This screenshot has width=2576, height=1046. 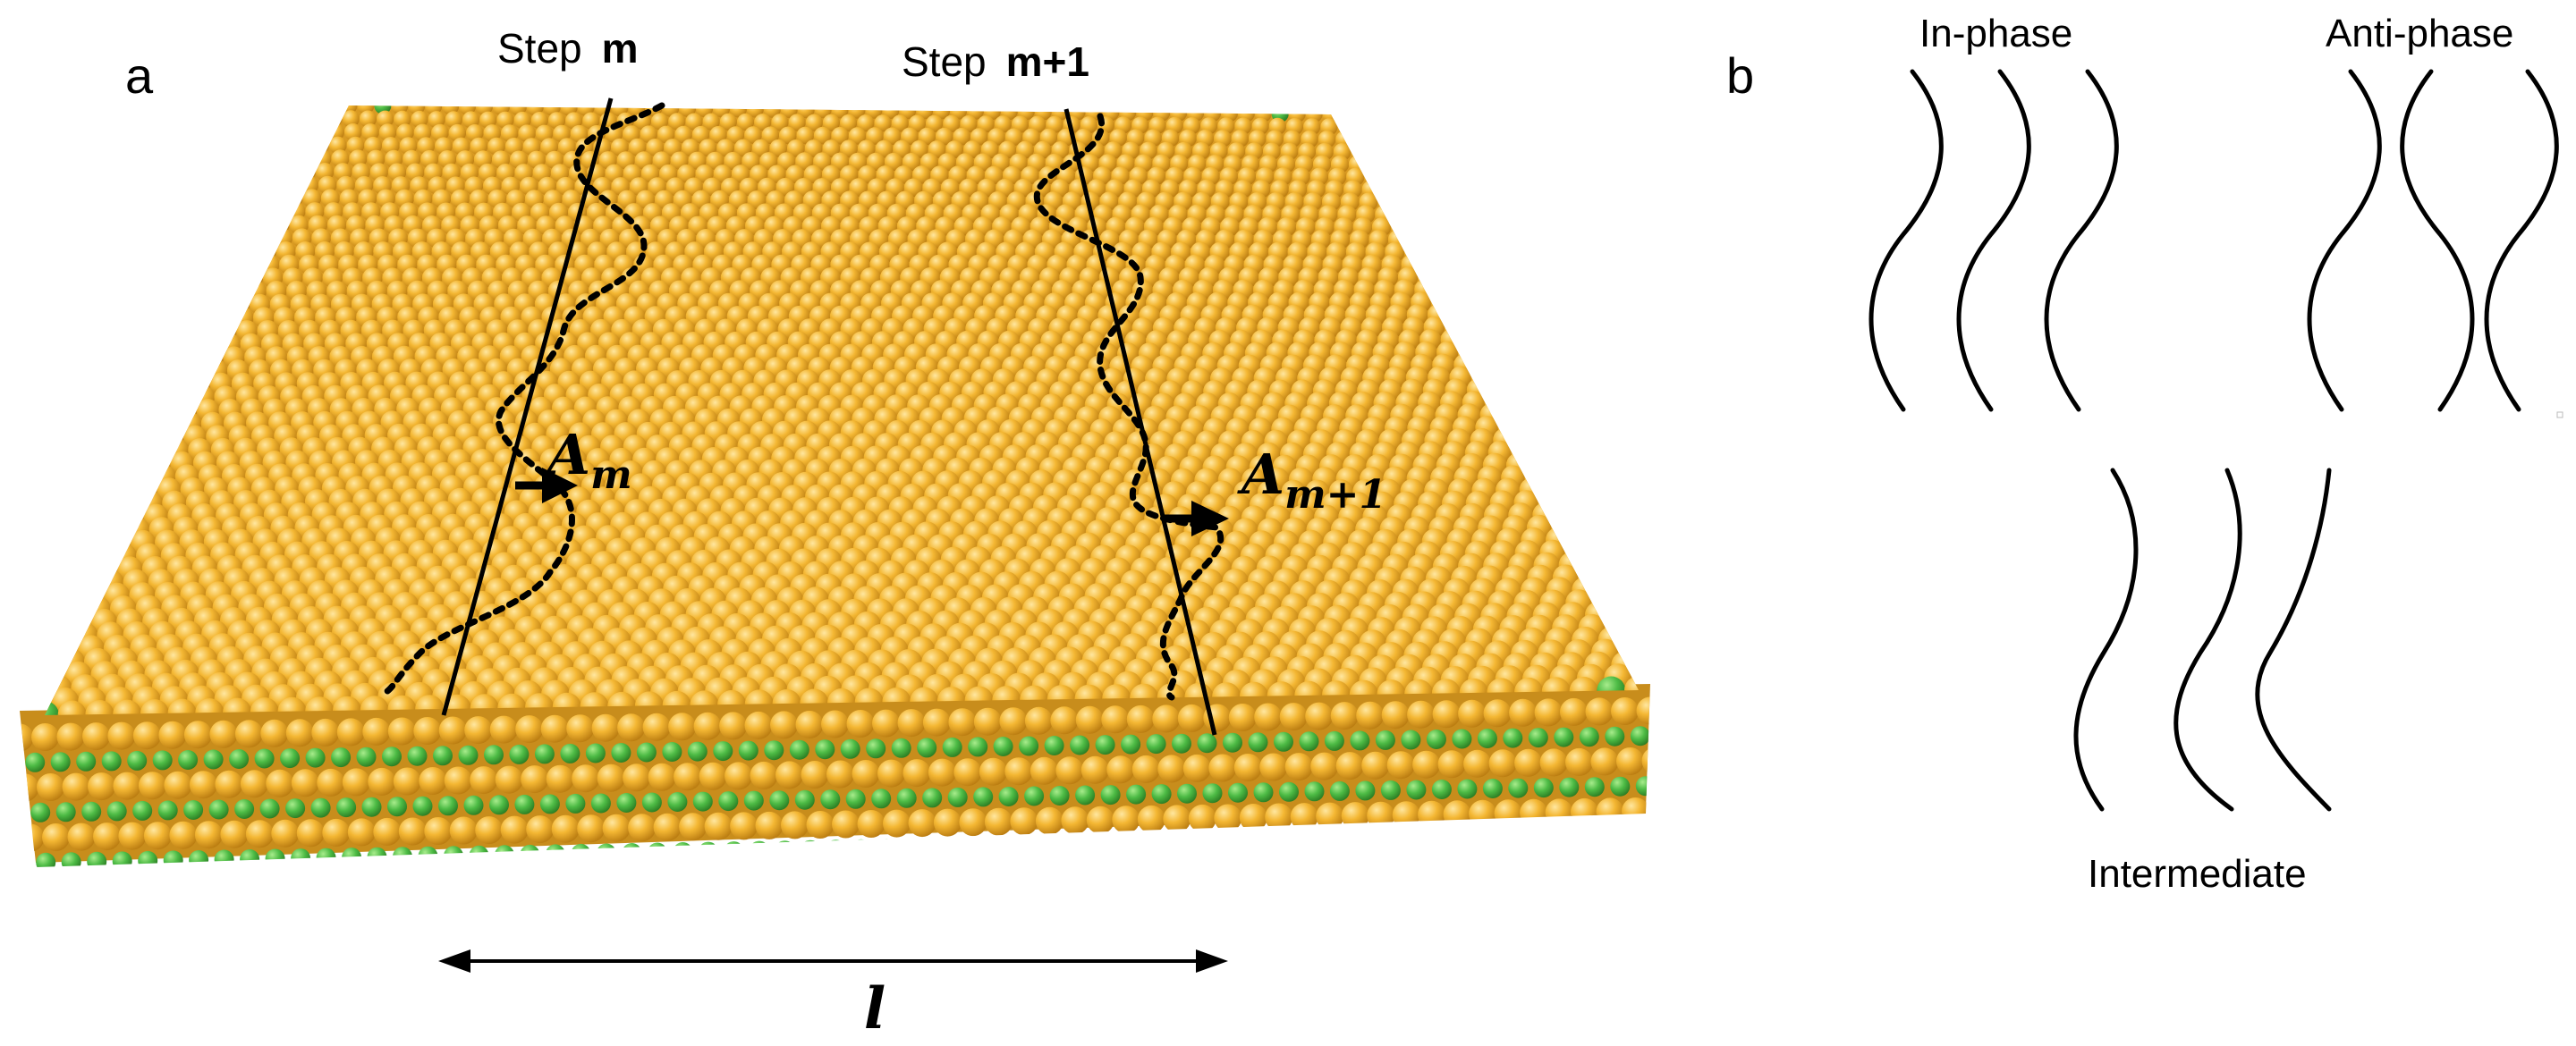 What do you see at coordinates (833, 961) in the screenshot?
I see `step-distance-arrow` at bounding box center [833, 961].